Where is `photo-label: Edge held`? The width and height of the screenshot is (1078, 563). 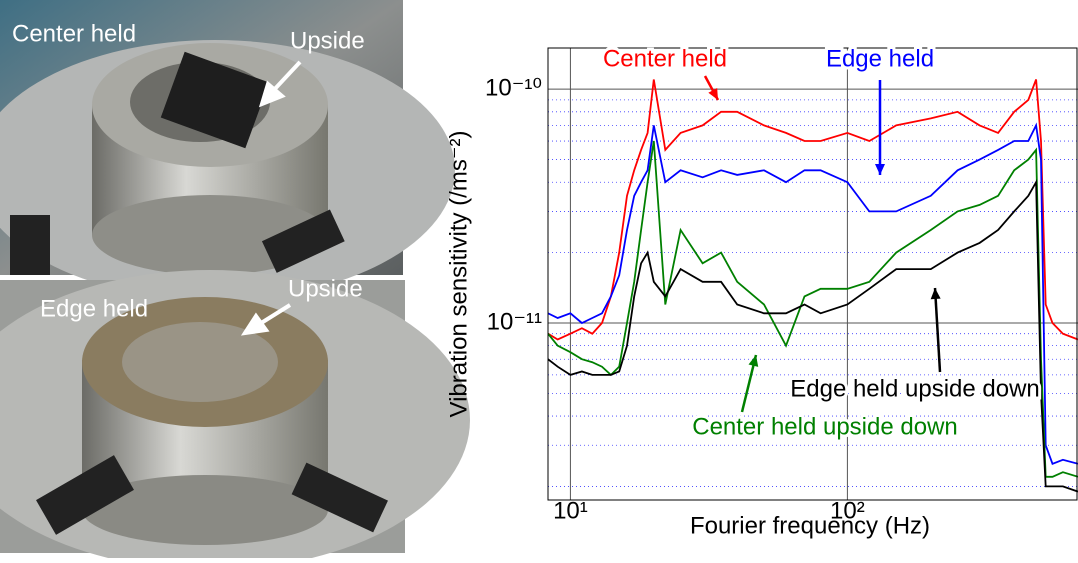 photo-label: Edge held is located at coordinates (94, 308).